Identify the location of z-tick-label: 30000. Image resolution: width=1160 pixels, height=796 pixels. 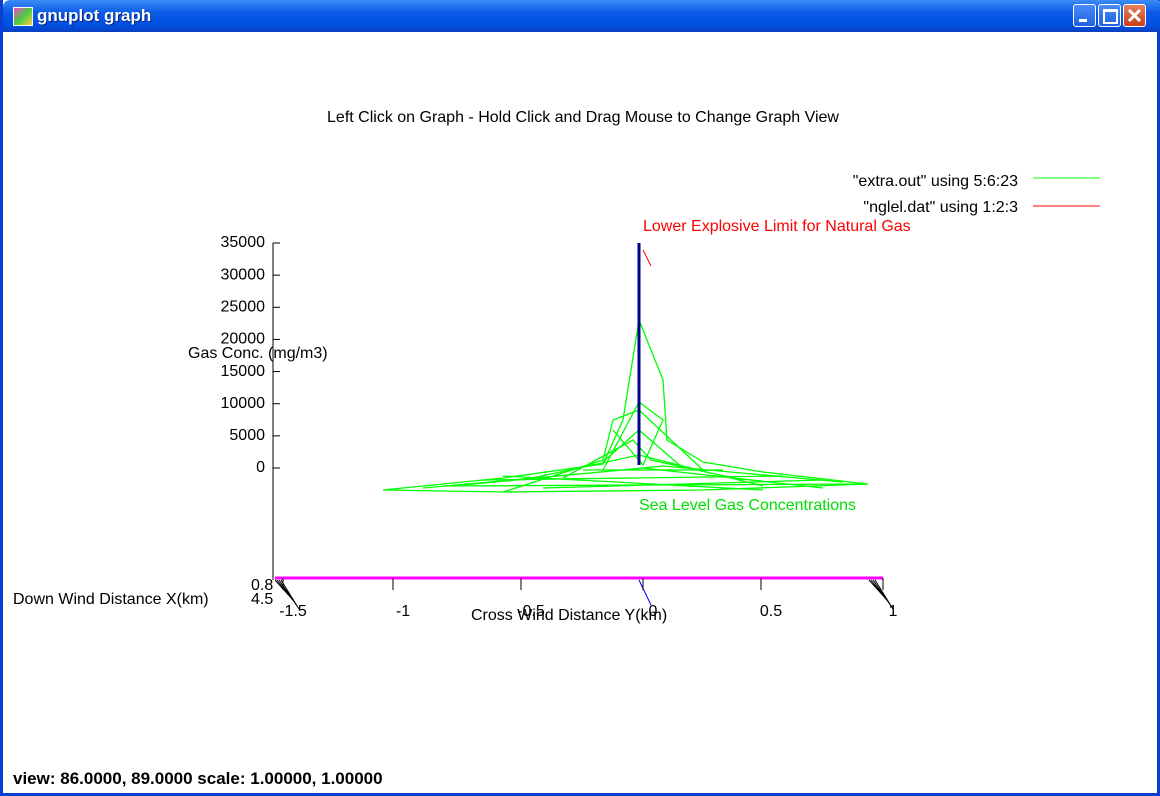
(243, 274).